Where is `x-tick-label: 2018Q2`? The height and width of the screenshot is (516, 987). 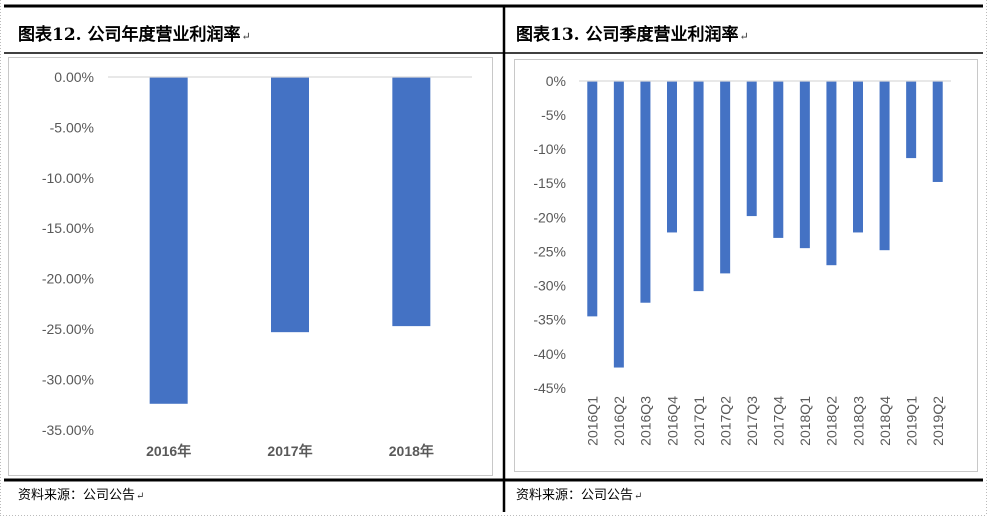
x-tick-label: 2018Q2 is located at coordinates (832, 421).